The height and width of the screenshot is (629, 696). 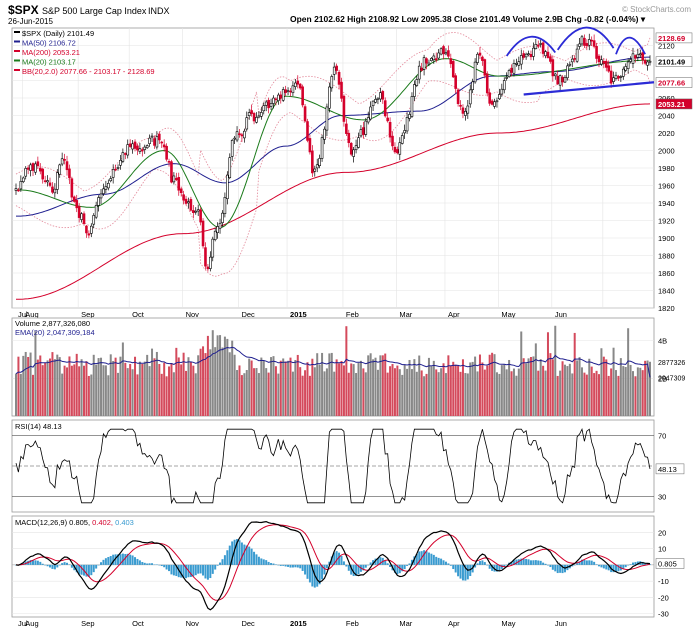 I want to click on price-tick-label: 1880, so click(x=666, y=256).